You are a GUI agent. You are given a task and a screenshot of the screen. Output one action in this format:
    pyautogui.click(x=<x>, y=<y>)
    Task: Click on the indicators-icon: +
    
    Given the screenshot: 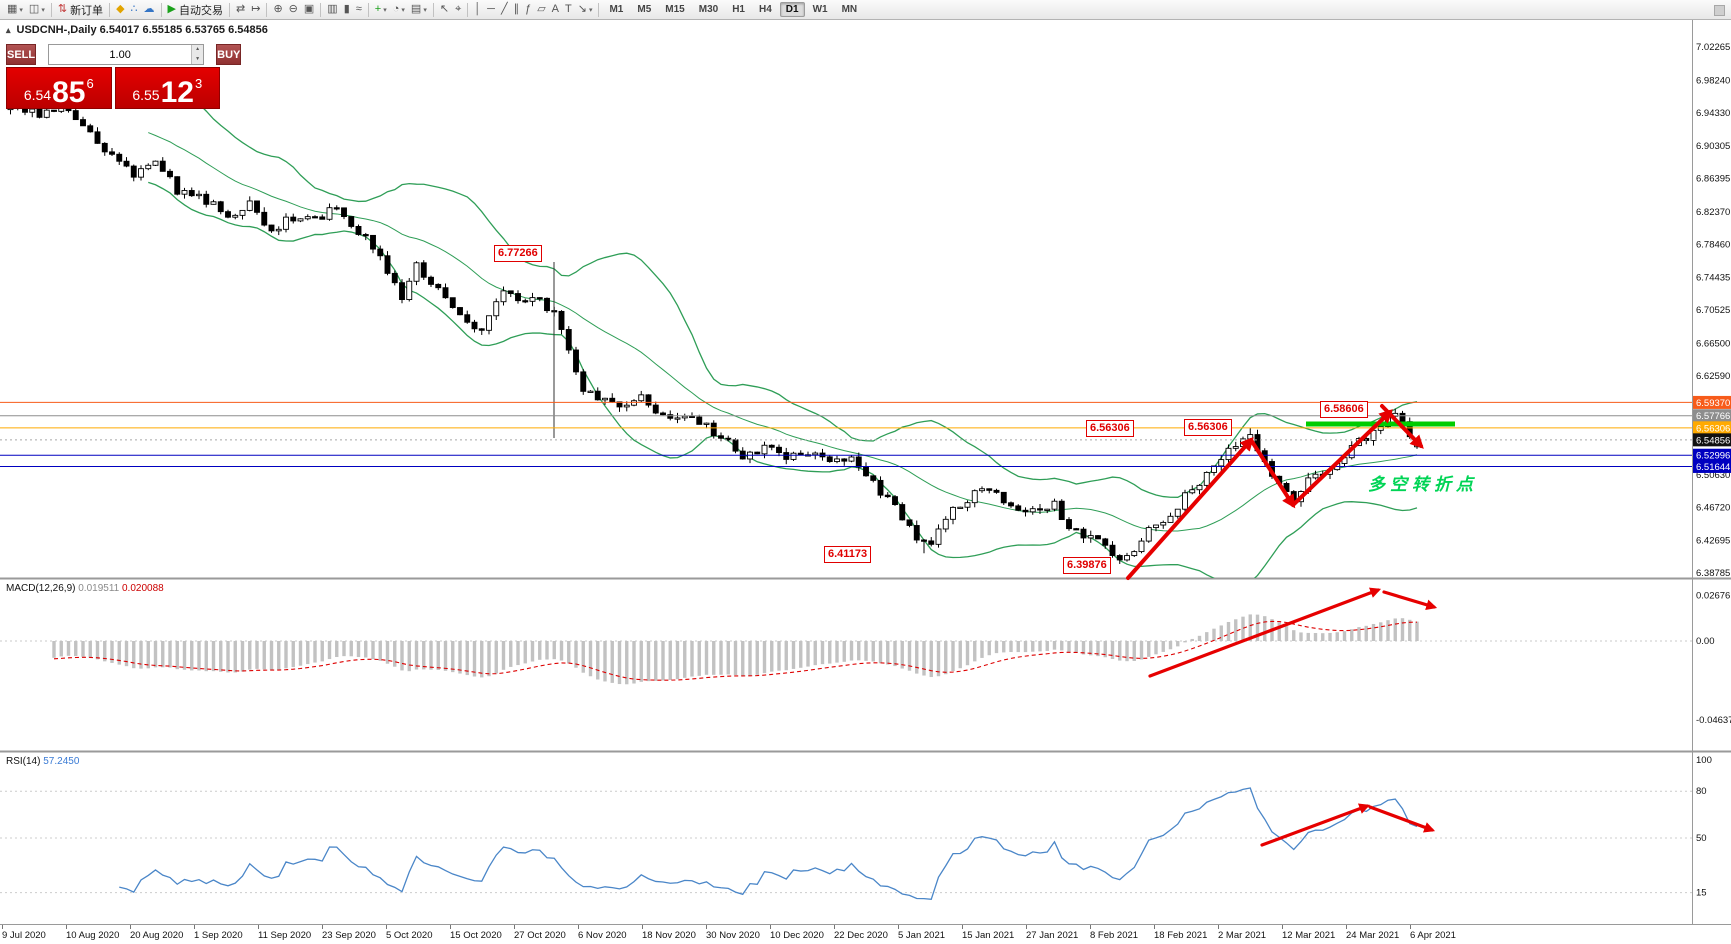 What is the action you would take?
    pyautogui.click(x=378, y=9)
    